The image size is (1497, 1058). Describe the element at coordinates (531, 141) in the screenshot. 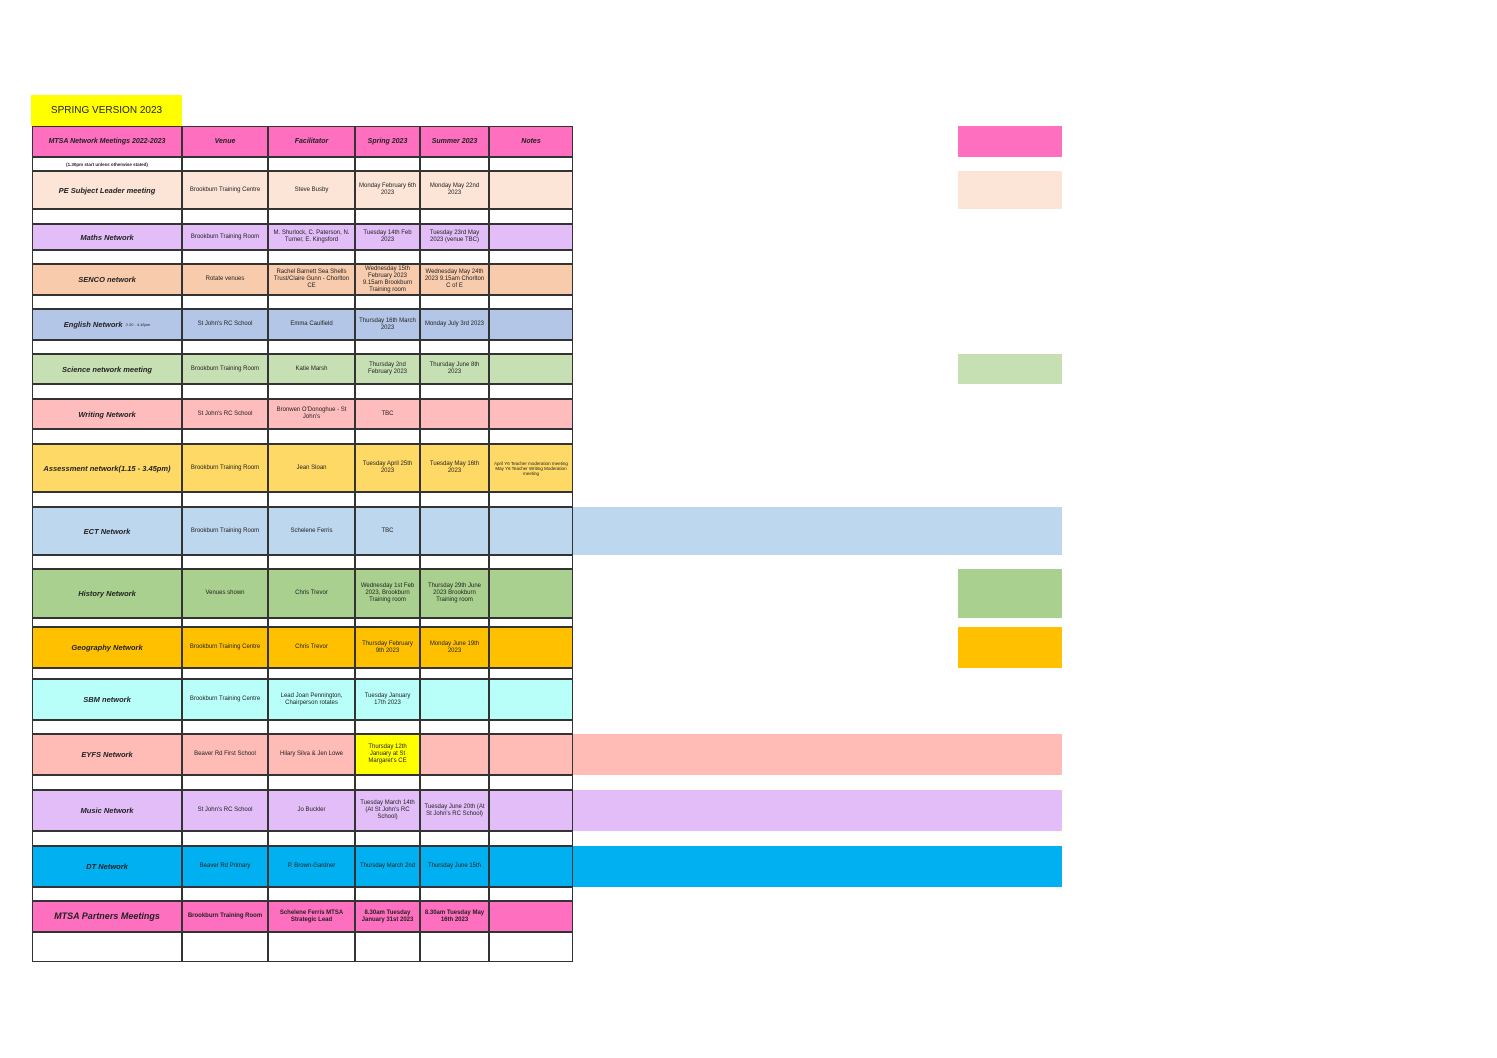

I see `column-header: Notes` at that location.